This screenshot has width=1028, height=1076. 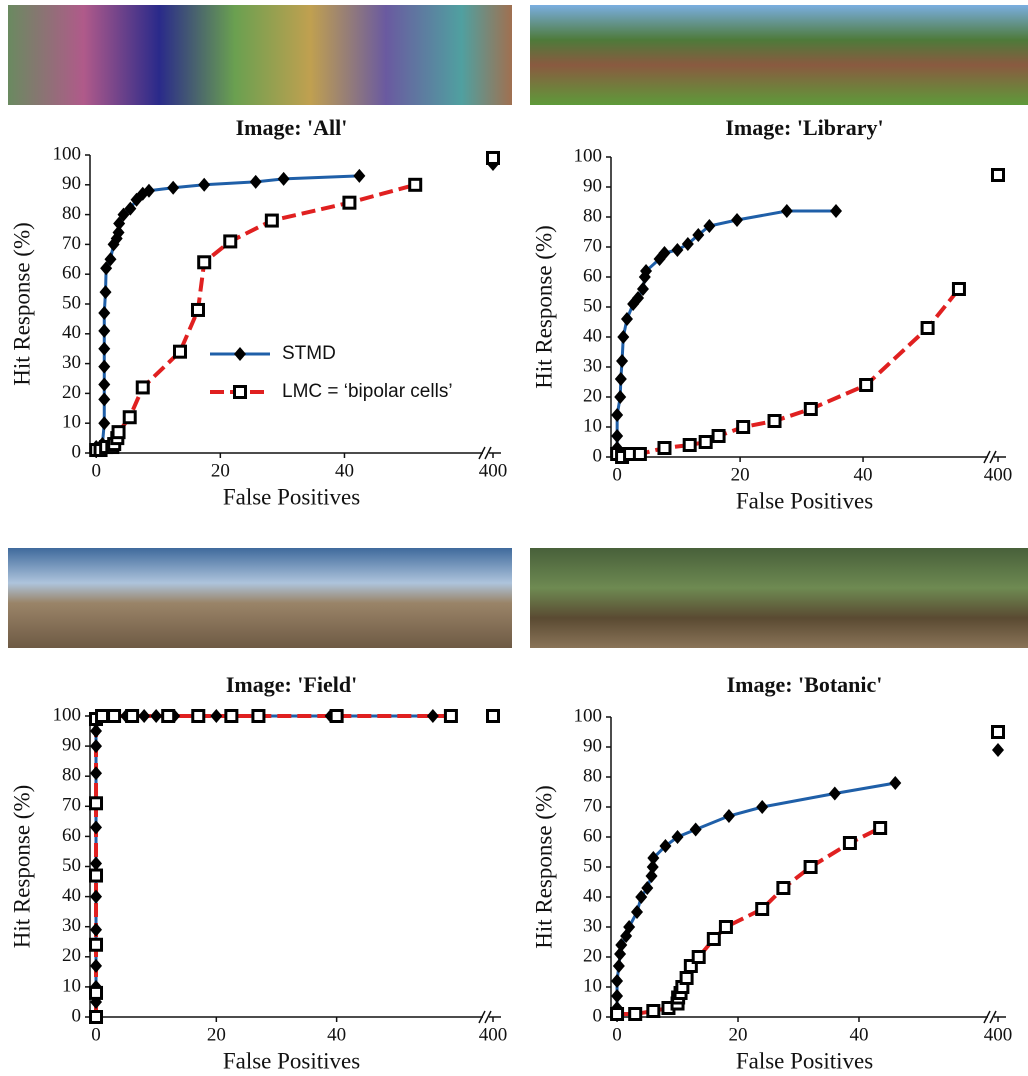 What do you see at coordinates (71, 302) in the screenshot?
I see `y-tick-label: 50` at bounding box center [71, 302].